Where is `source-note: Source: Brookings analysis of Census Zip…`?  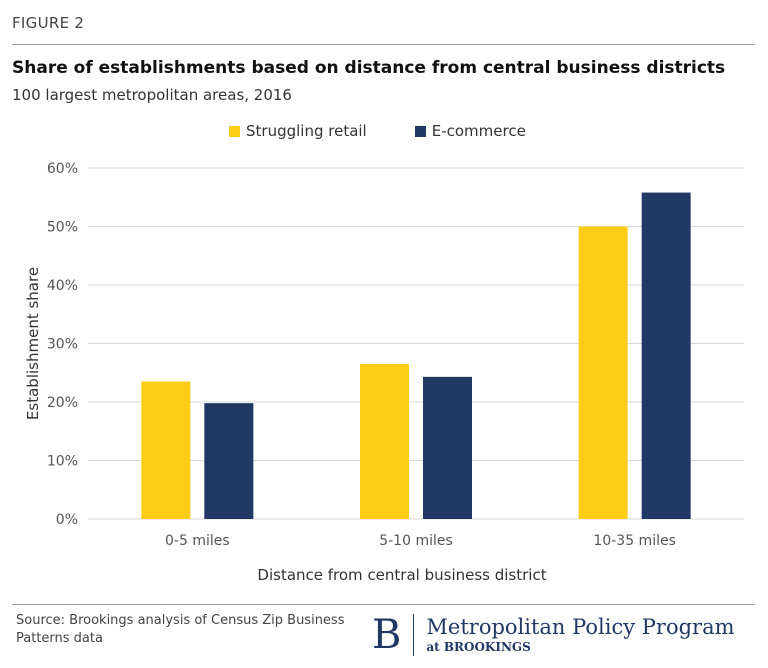
source-note: Source: Brookings analysis of Census Zip… is located at coordinates (180, 629).